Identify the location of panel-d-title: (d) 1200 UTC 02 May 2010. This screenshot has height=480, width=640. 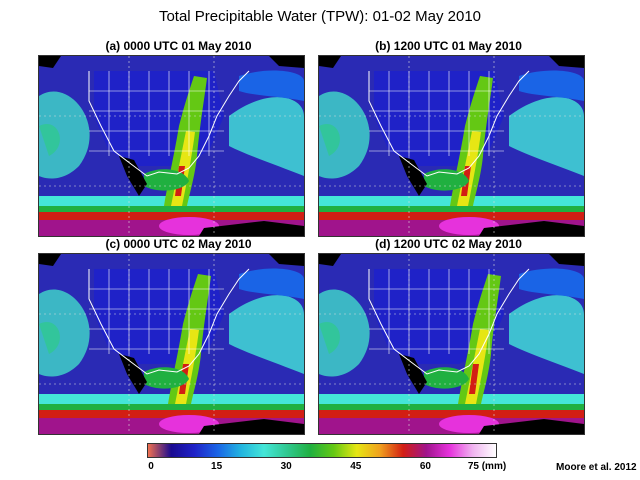
(448, 244).